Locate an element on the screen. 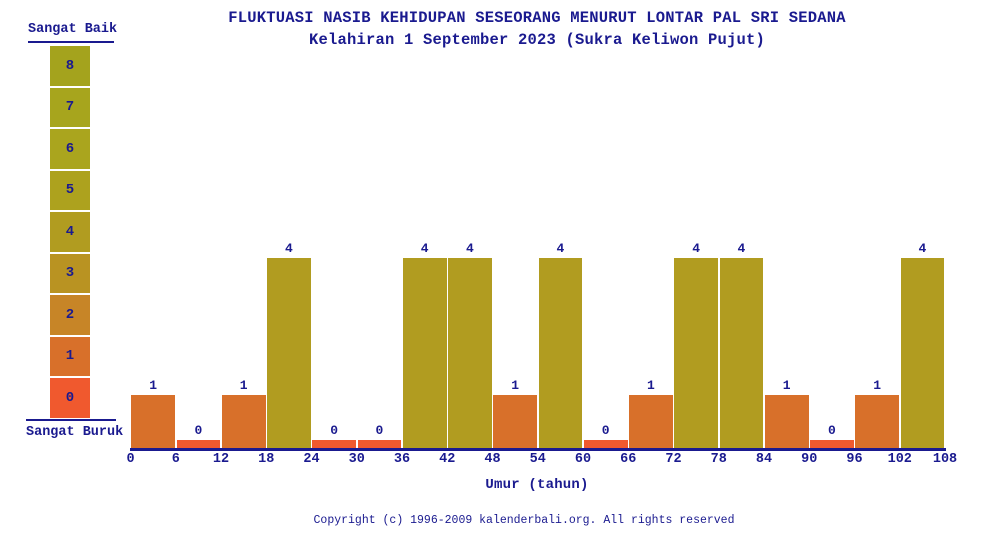 This screenshot has width=1008, height=558. scale-label-sangat-baik: Sangat Baik is located at coordinates (72, 32).